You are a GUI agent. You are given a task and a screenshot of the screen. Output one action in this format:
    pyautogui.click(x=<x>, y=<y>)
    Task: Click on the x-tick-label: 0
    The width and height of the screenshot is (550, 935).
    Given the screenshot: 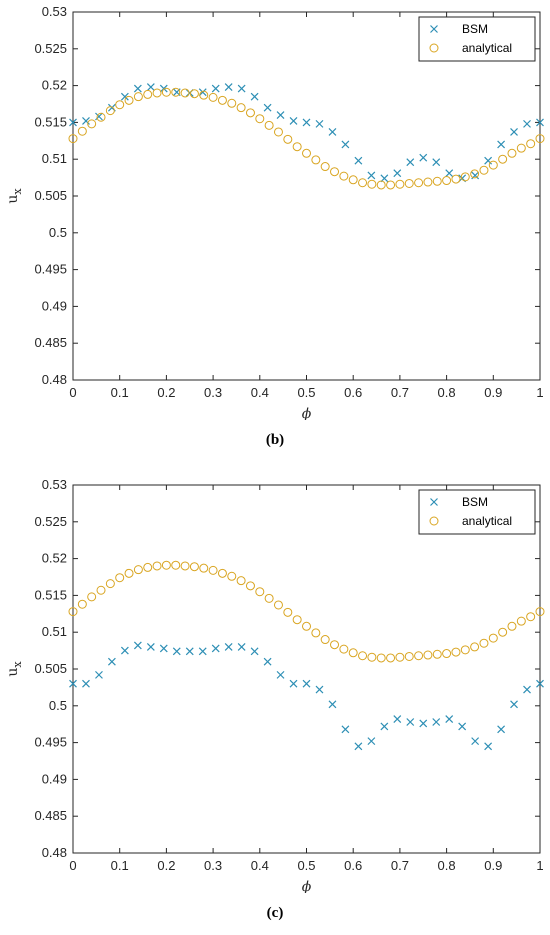 What is the action you would take?
    pyautogui.click(x=72, y=865)
    